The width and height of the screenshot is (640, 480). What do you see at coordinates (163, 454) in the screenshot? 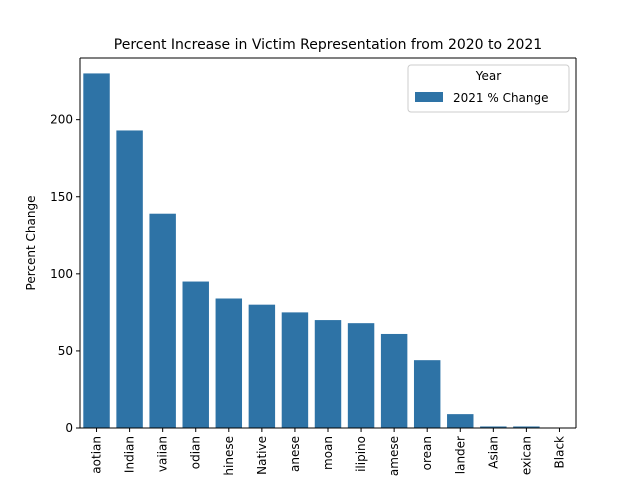
I see `x-tick-label: vaiian` at bounding box center [163, 454].